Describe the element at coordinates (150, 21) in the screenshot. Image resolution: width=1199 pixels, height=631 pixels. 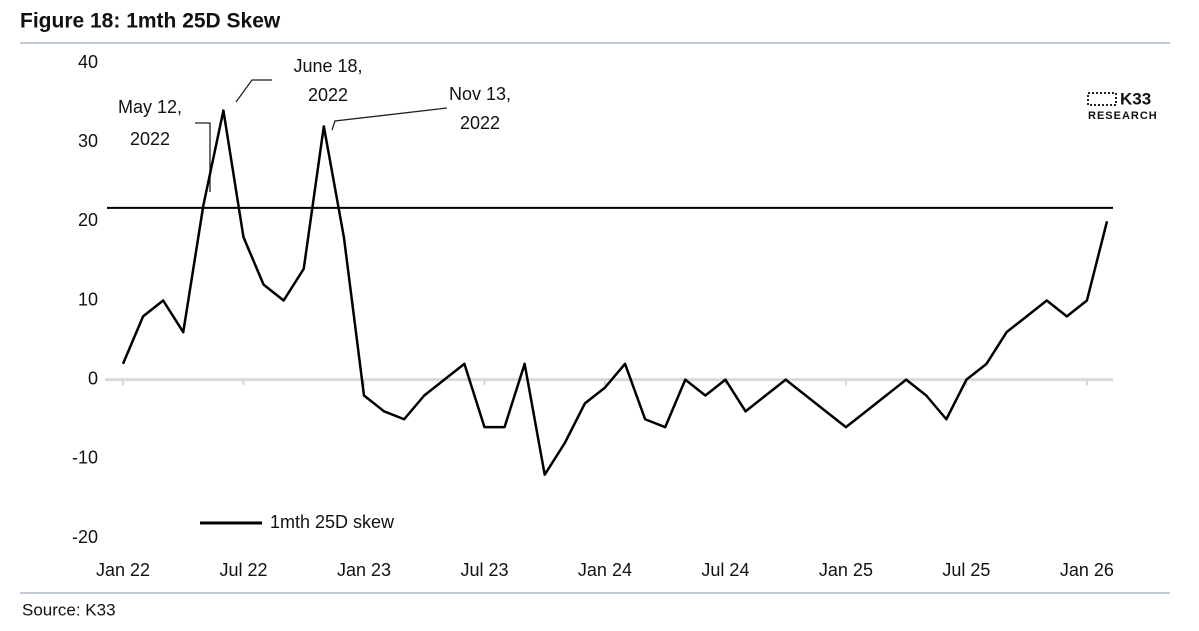
I see `chart-title: Figure 18: 1mth 25D Skew` at that location.